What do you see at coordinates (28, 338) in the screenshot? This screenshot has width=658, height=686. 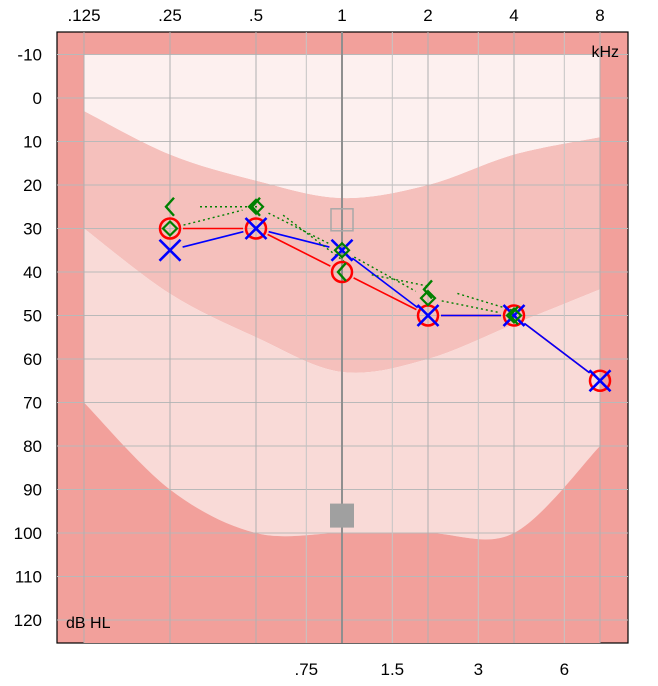 I see `y-axis-labels: -10 0 10 20 30 40 50 60 70 80 90 100 110 120` at bounding box center [28, 338].